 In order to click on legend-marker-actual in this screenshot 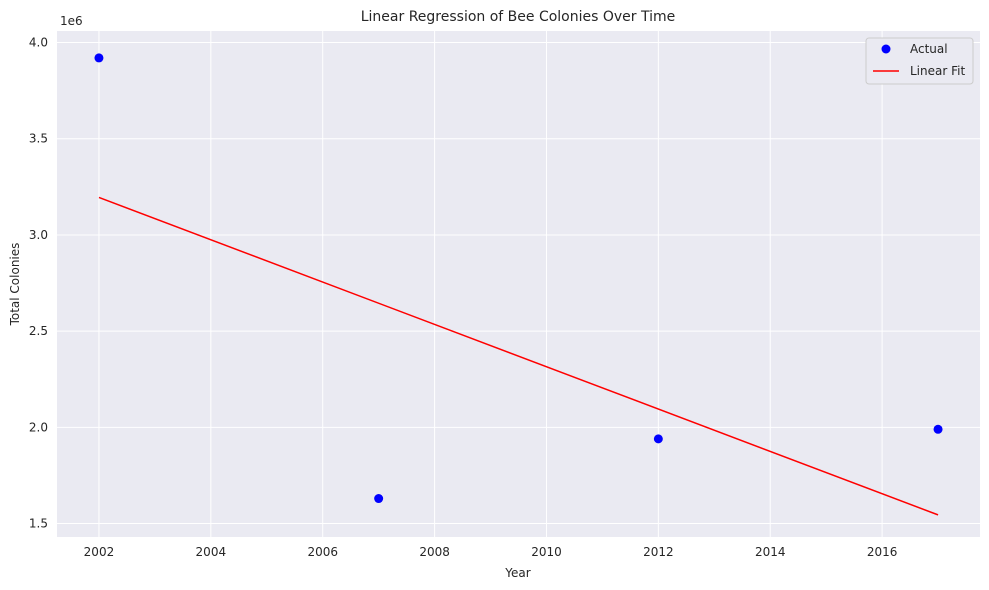, I will do `click(886, 49)`.